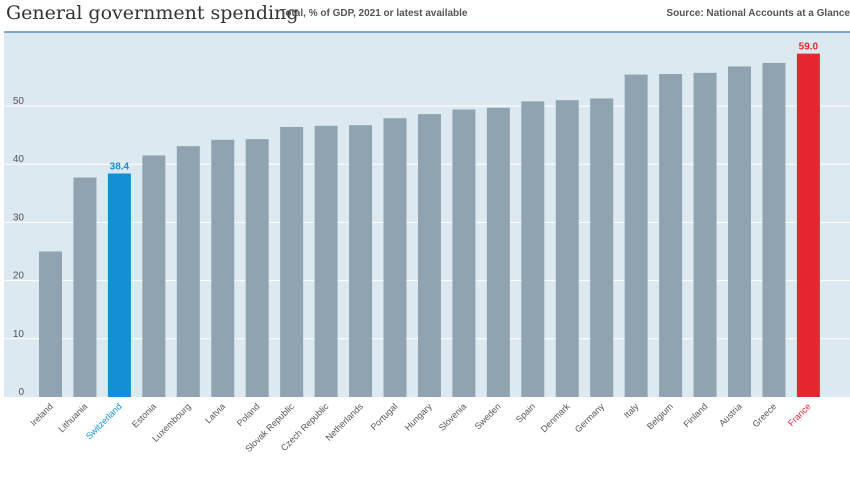 This screenshot has height=483, width=850. What do you see at coordinates (19, 217) in the screenshot?
I see `y-tick-label: 30` at bounding box center [19, 217].